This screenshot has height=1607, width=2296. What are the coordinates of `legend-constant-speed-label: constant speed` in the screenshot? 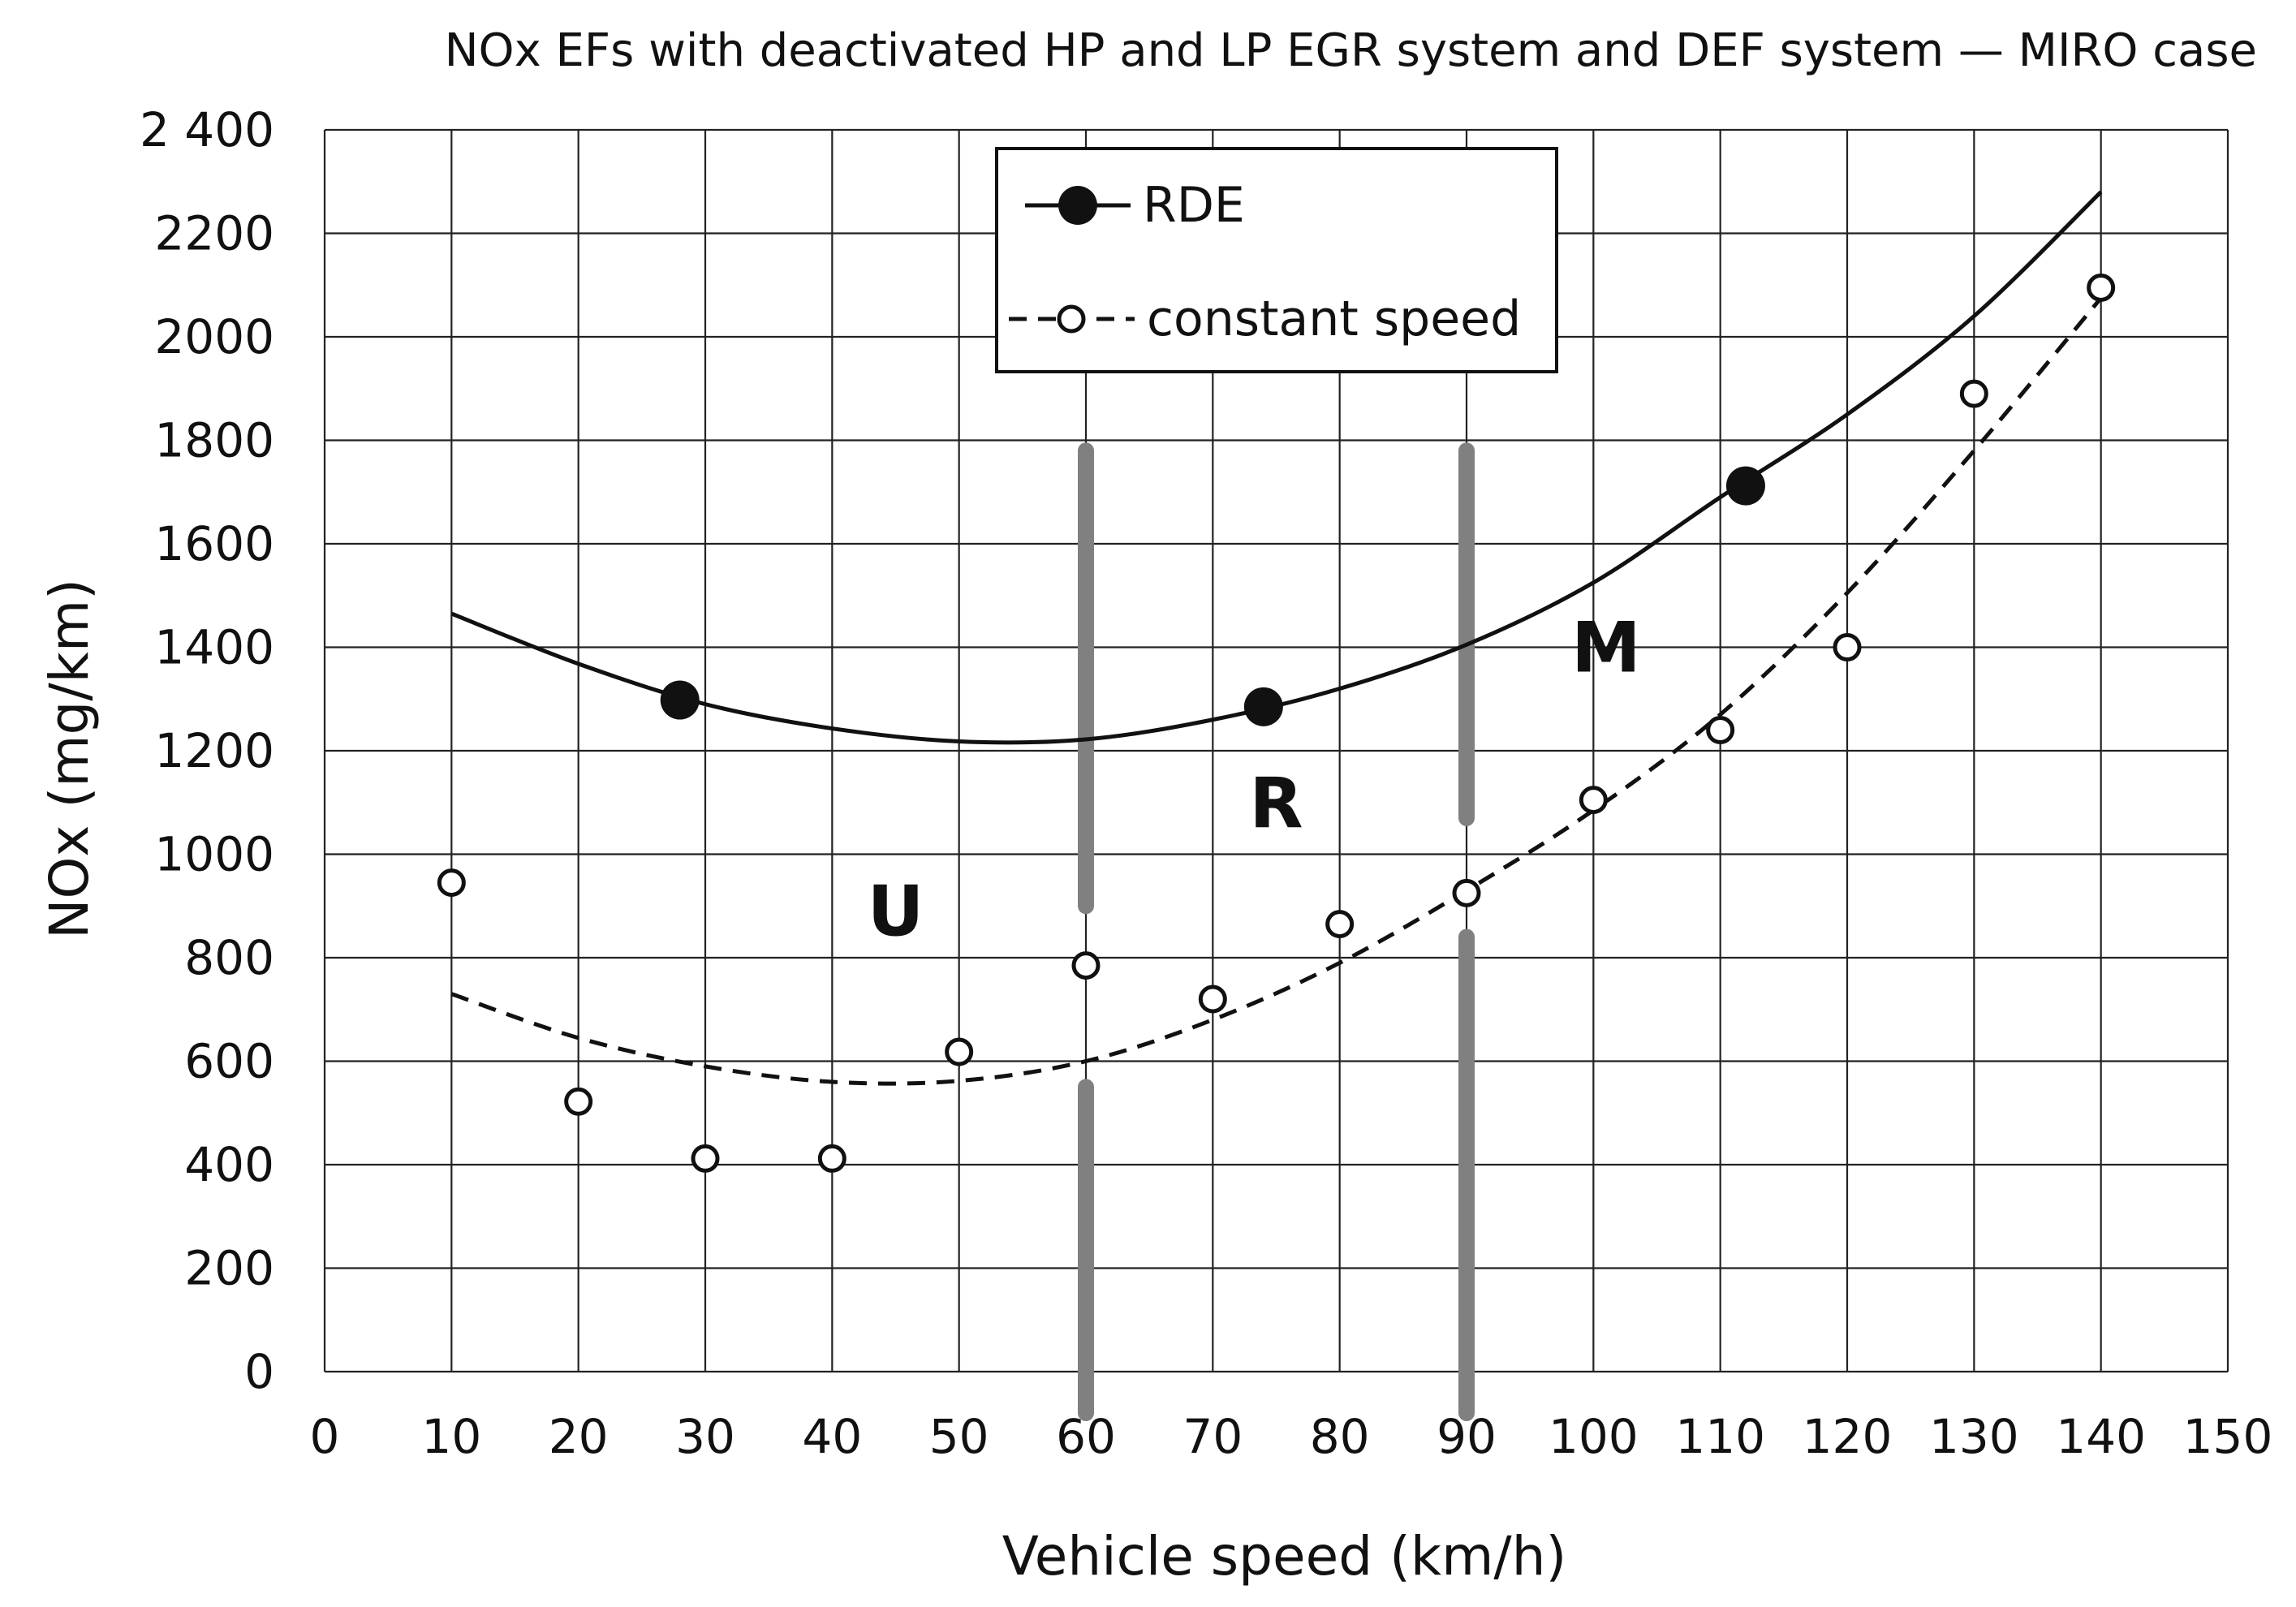 It's located at (1334, 319).